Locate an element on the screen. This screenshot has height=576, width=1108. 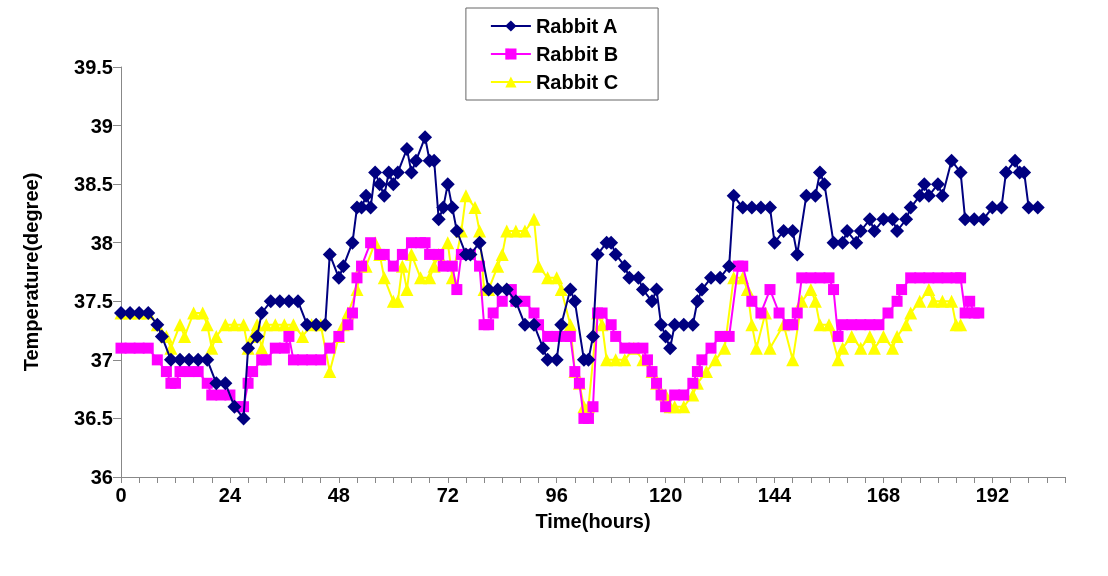
x-tick-label: 192 is located at coordinates (992, 495).